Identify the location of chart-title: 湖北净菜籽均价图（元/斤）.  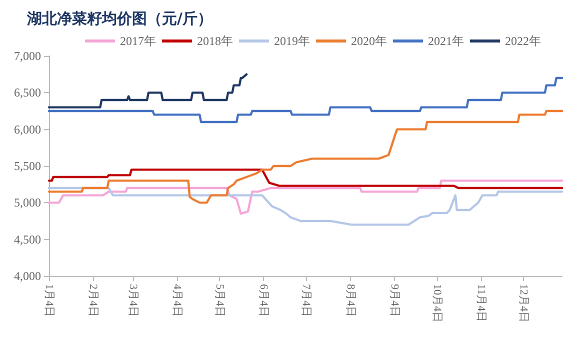
(119, 19).